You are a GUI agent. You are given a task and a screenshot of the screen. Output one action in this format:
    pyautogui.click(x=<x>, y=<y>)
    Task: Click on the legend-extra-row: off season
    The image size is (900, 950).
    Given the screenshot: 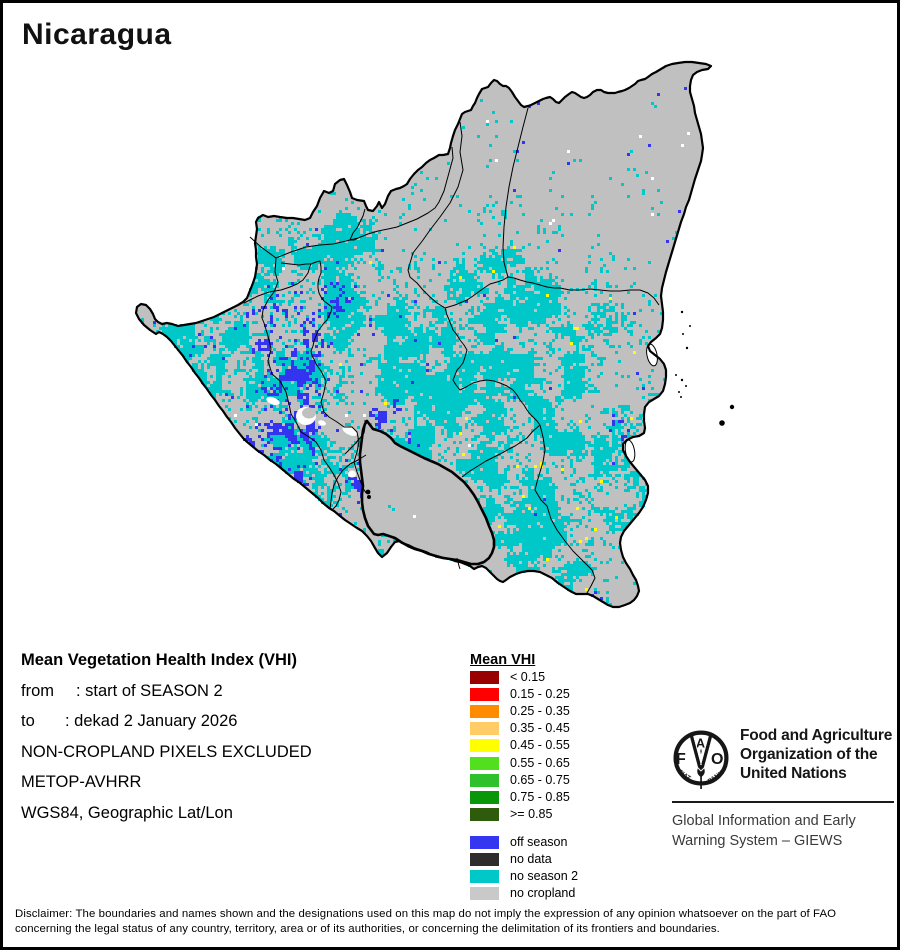 What is the action you would take?
    pyautogui.click(x=570, y=842)
    